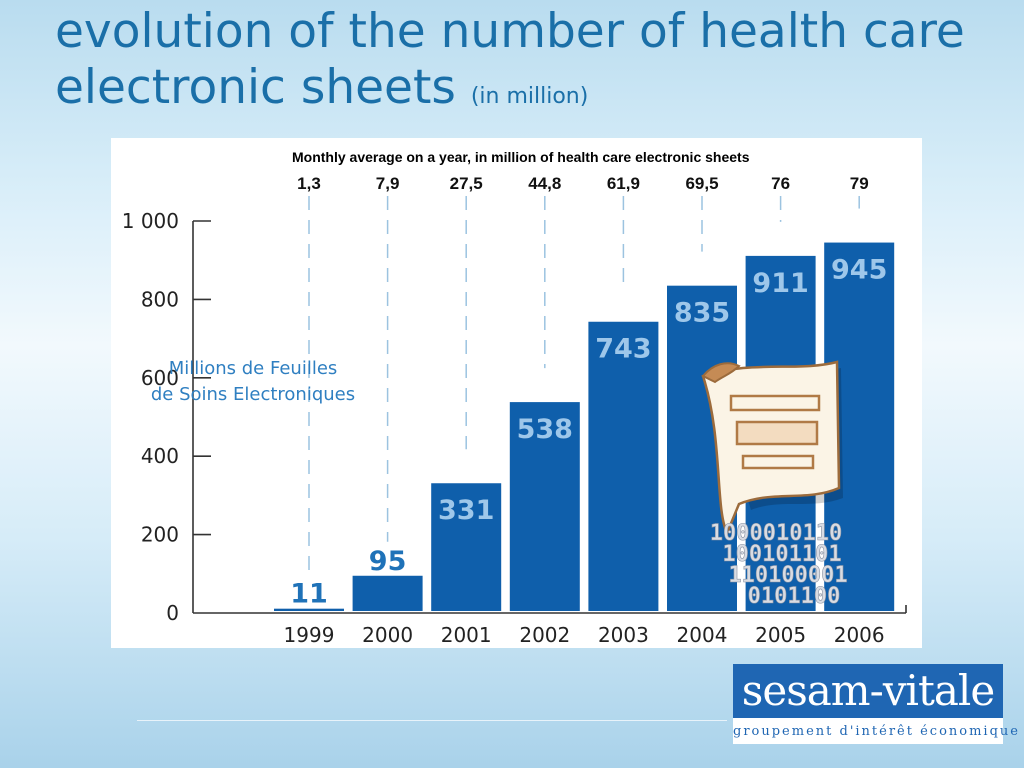 The image size is (1024, 768). What do you see at coordinates (584, 635) in the screenshot?
I see `x-axis: 1999 2000 2001 2002 2003 2004 2005 2006` at bounding box center [584, 635].